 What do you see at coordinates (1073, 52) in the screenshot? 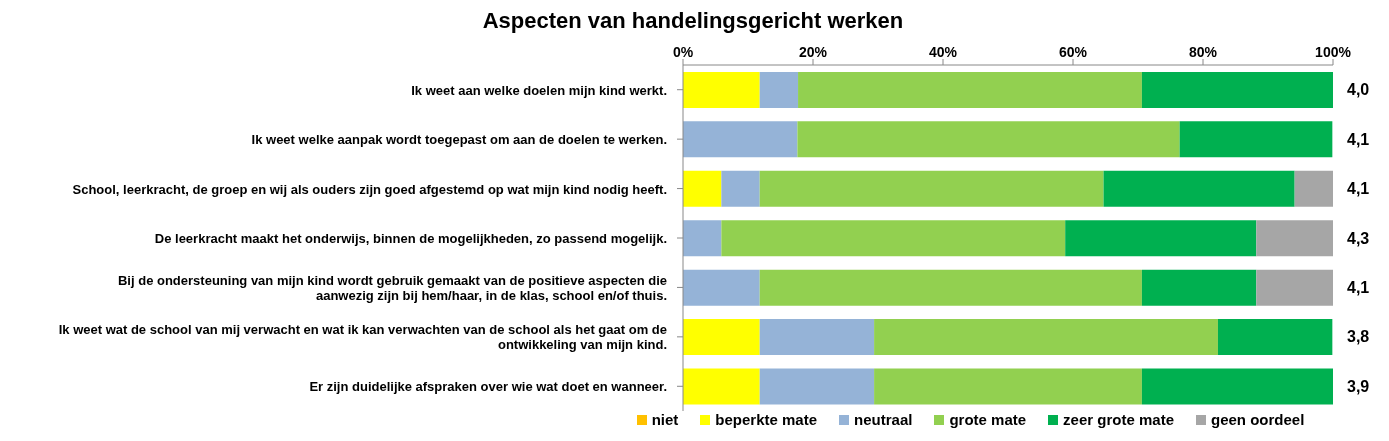
I see `x-tick-label: 60%` at bounding box center [1073, 52].